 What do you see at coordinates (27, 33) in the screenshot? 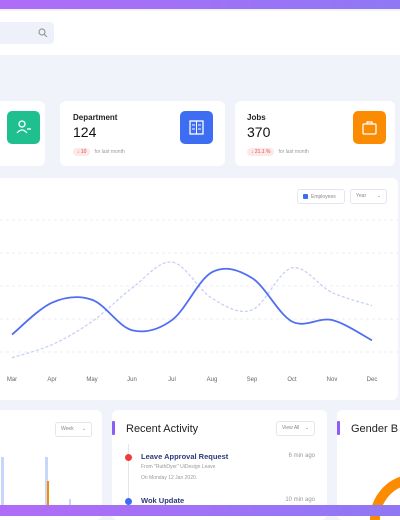
I see `search-box` at bounding box center [27, 33].